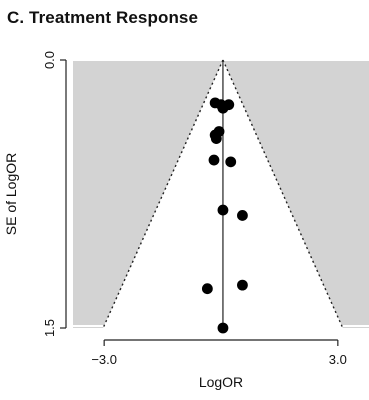  What do you see at coordinates (49, 328) in the screenshot?
I see `y-tick-label: 1.5` at bounding box center [49, 328].